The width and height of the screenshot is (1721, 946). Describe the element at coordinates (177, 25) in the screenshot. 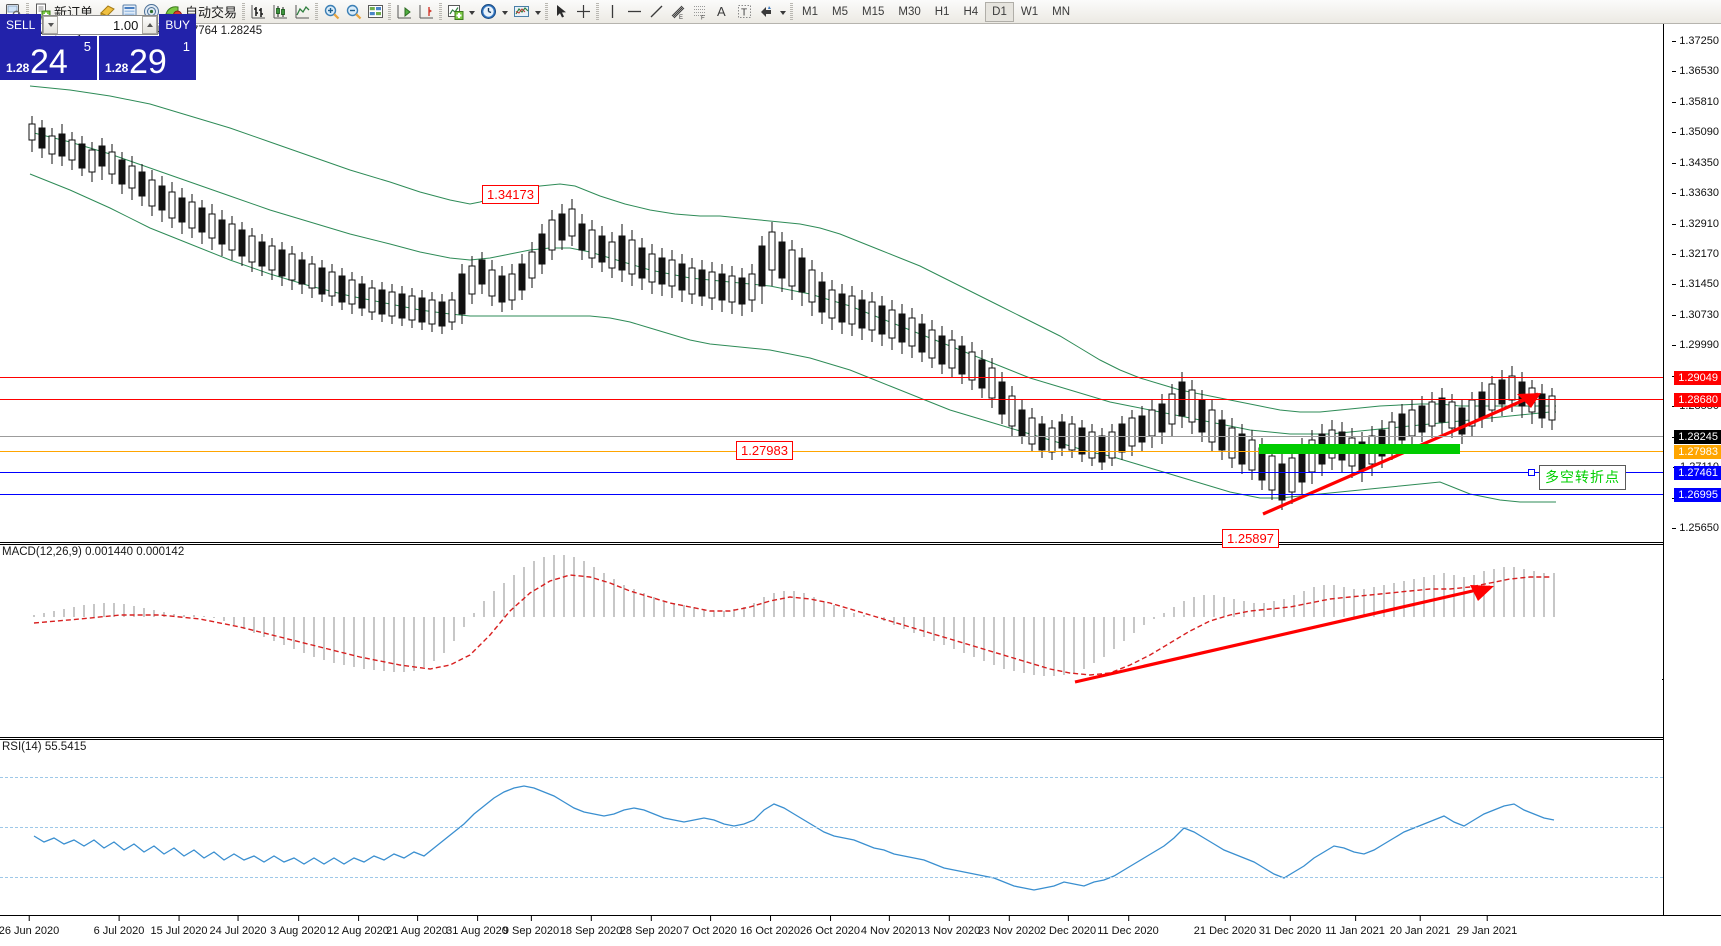

I see `buy-button: BUY` at that location.